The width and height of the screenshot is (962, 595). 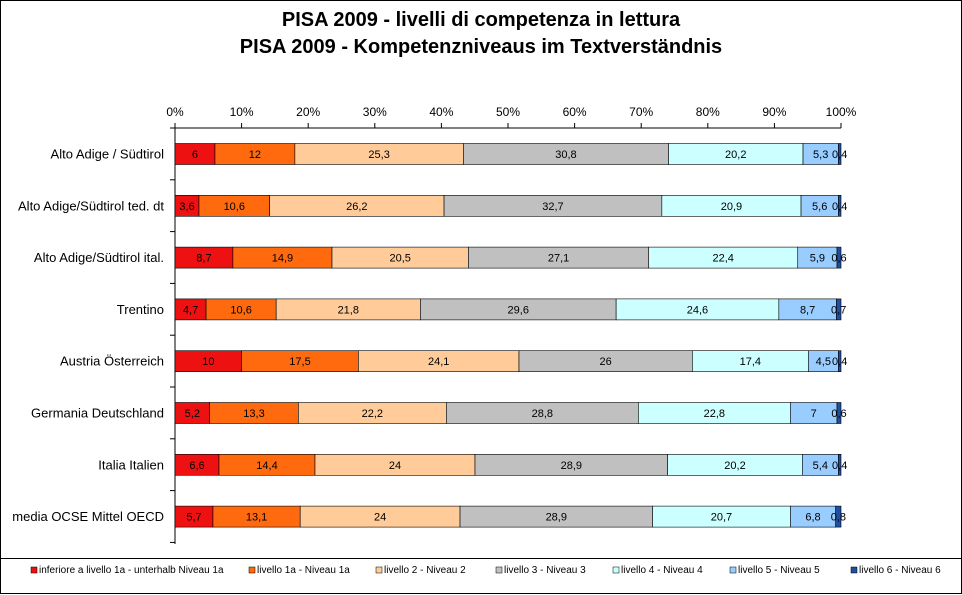 What do you see at coordinates (441, 112) in the screenshot?
I see `x-tick-label: 40%` at bounding box center [441, 112].